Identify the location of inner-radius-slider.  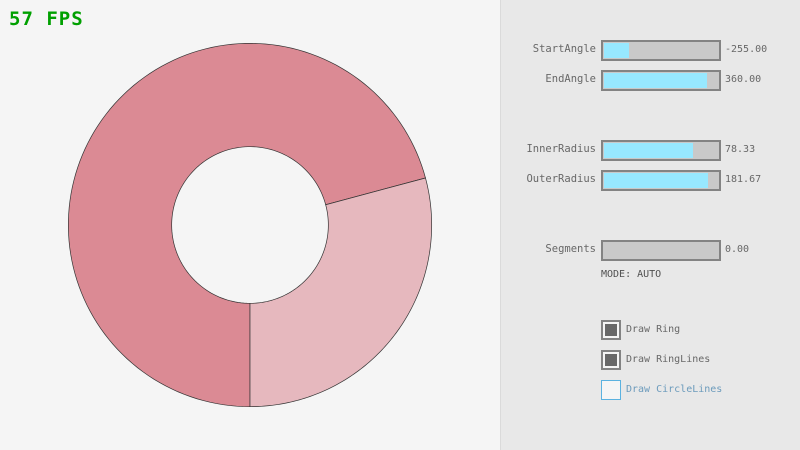
(661, 150).